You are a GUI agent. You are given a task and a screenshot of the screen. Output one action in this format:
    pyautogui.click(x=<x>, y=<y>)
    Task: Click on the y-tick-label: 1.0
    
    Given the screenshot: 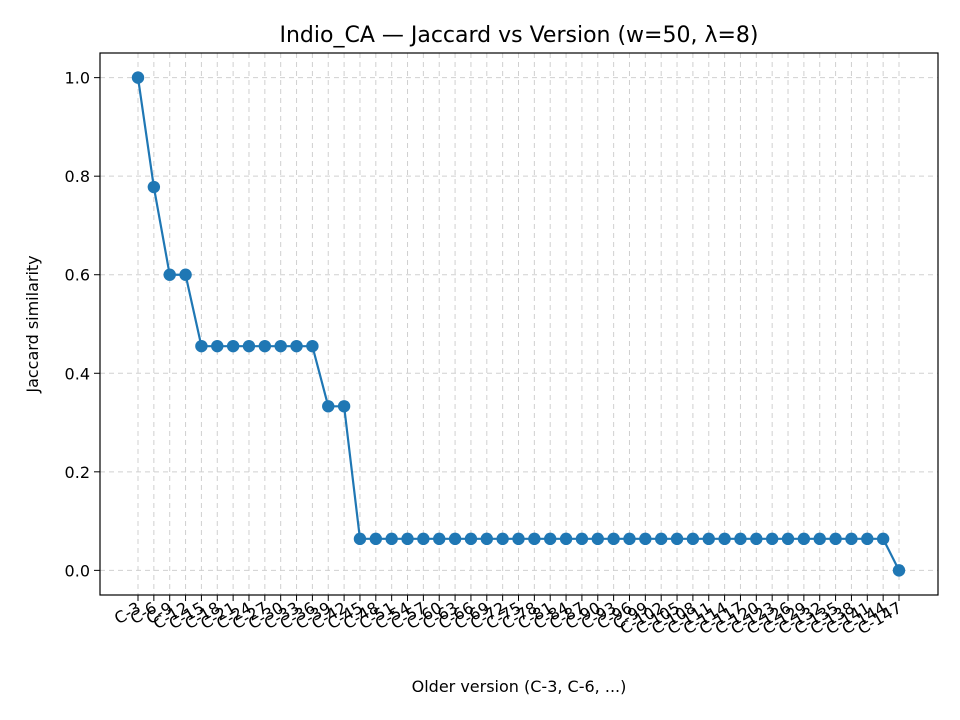 What is the action you would take?
    pyautogui.click(x=77, y=78)
    